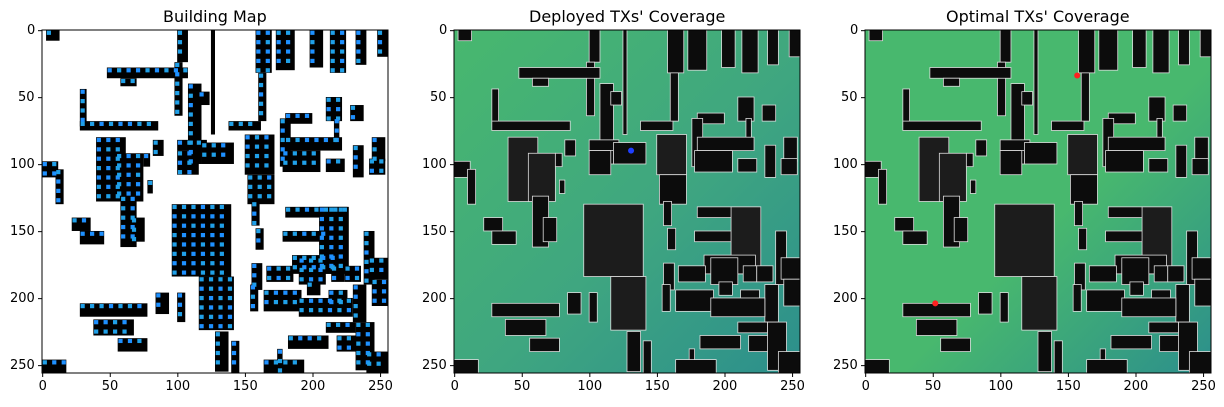 This screenshot has width=1224, height=407. I want to click on y-tick-label: 50, so click(849, 98).